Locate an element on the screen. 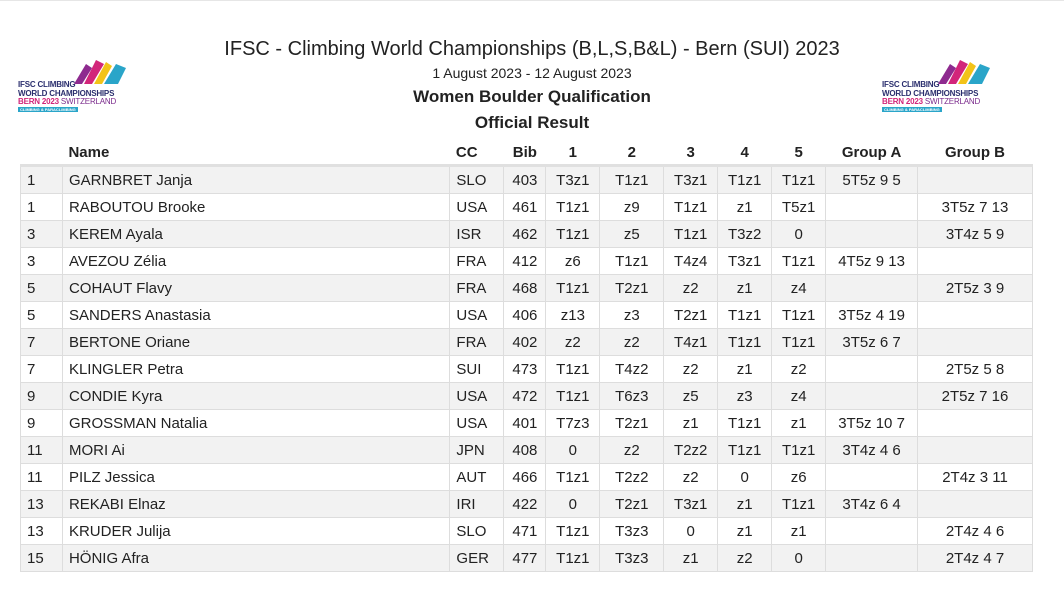 The image size is (1064, 594). athlete-name-cell: BERTONE Oriane is located at coordinates (256, 342).